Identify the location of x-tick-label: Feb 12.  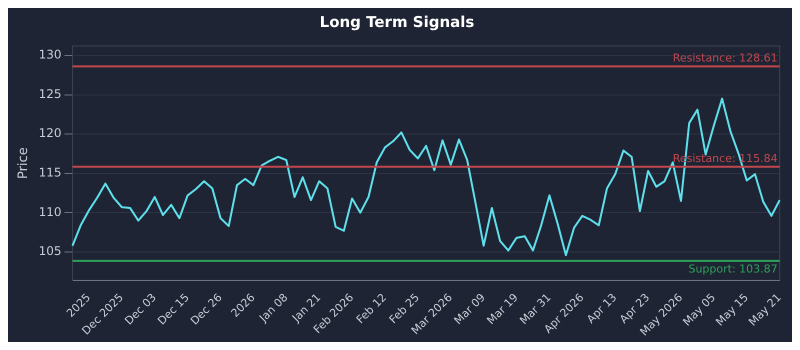
(372, 308).